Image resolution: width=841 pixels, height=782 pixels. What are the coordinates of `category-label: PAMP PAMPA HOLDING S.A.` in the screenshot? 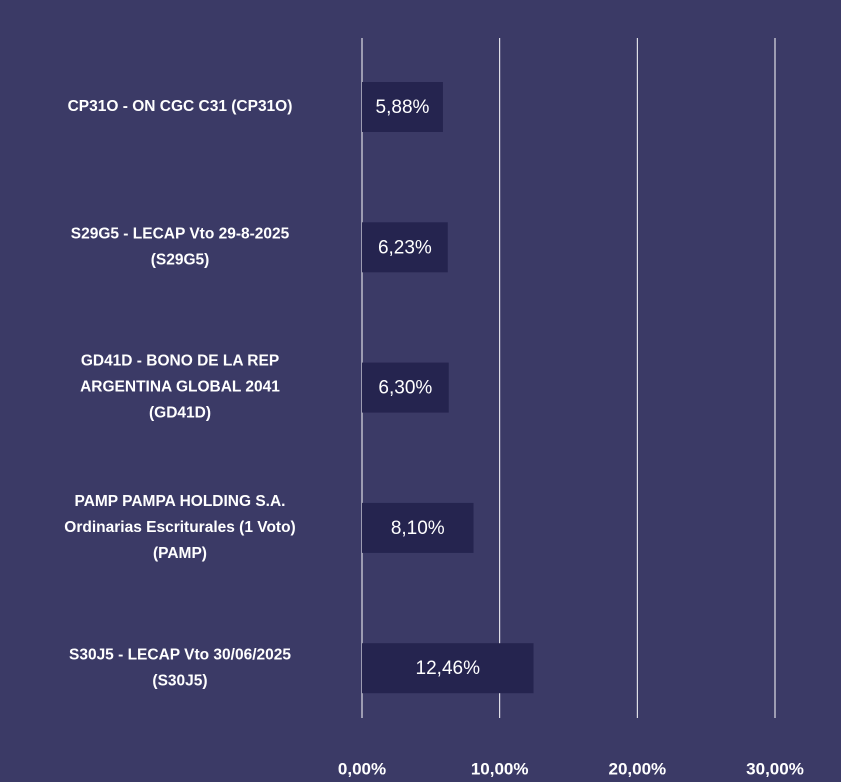 It's located at (180, 501).